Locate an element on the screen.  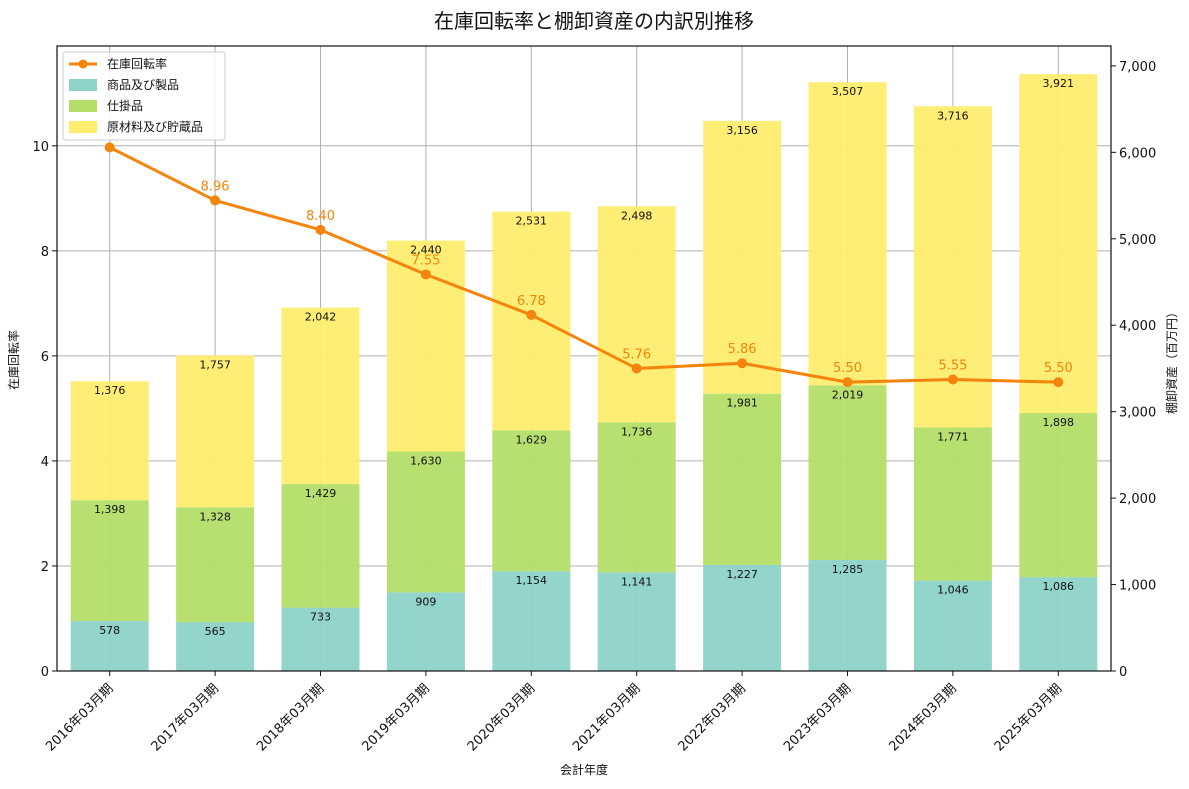
turnover-value-label: 7.55 is located at coordinates (425, 260).